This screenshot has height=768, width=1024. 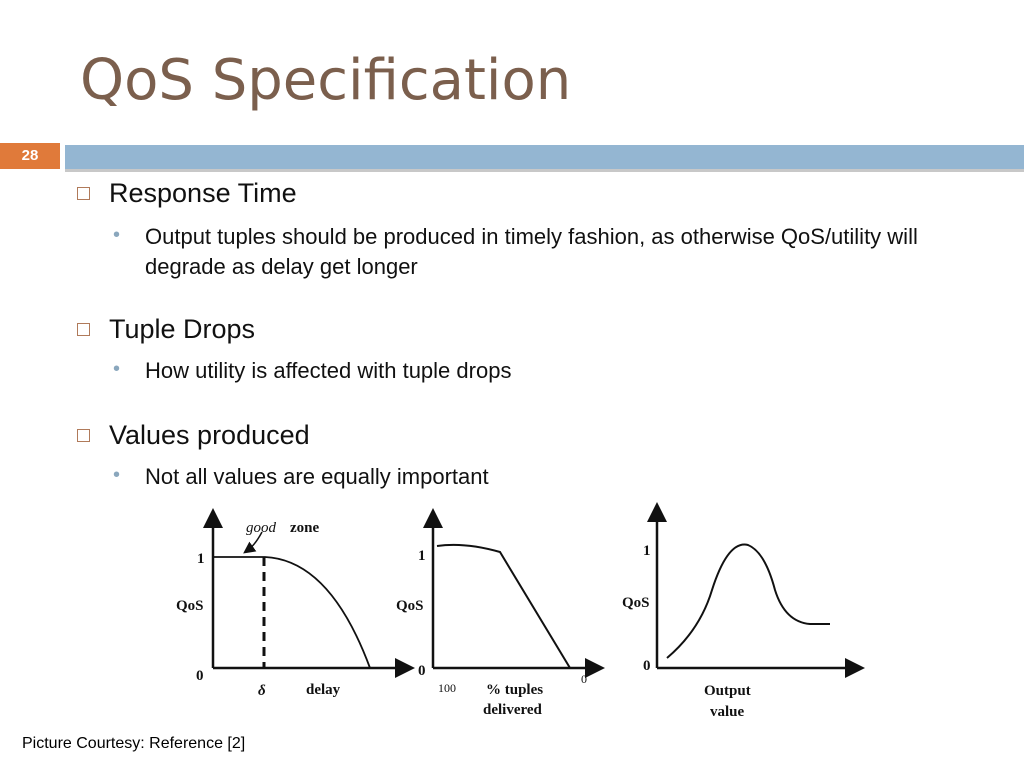 What do you see at coordinates (584, 679) in the screenshot?
I see `x-right: 0` at bounding box center [584, 679].